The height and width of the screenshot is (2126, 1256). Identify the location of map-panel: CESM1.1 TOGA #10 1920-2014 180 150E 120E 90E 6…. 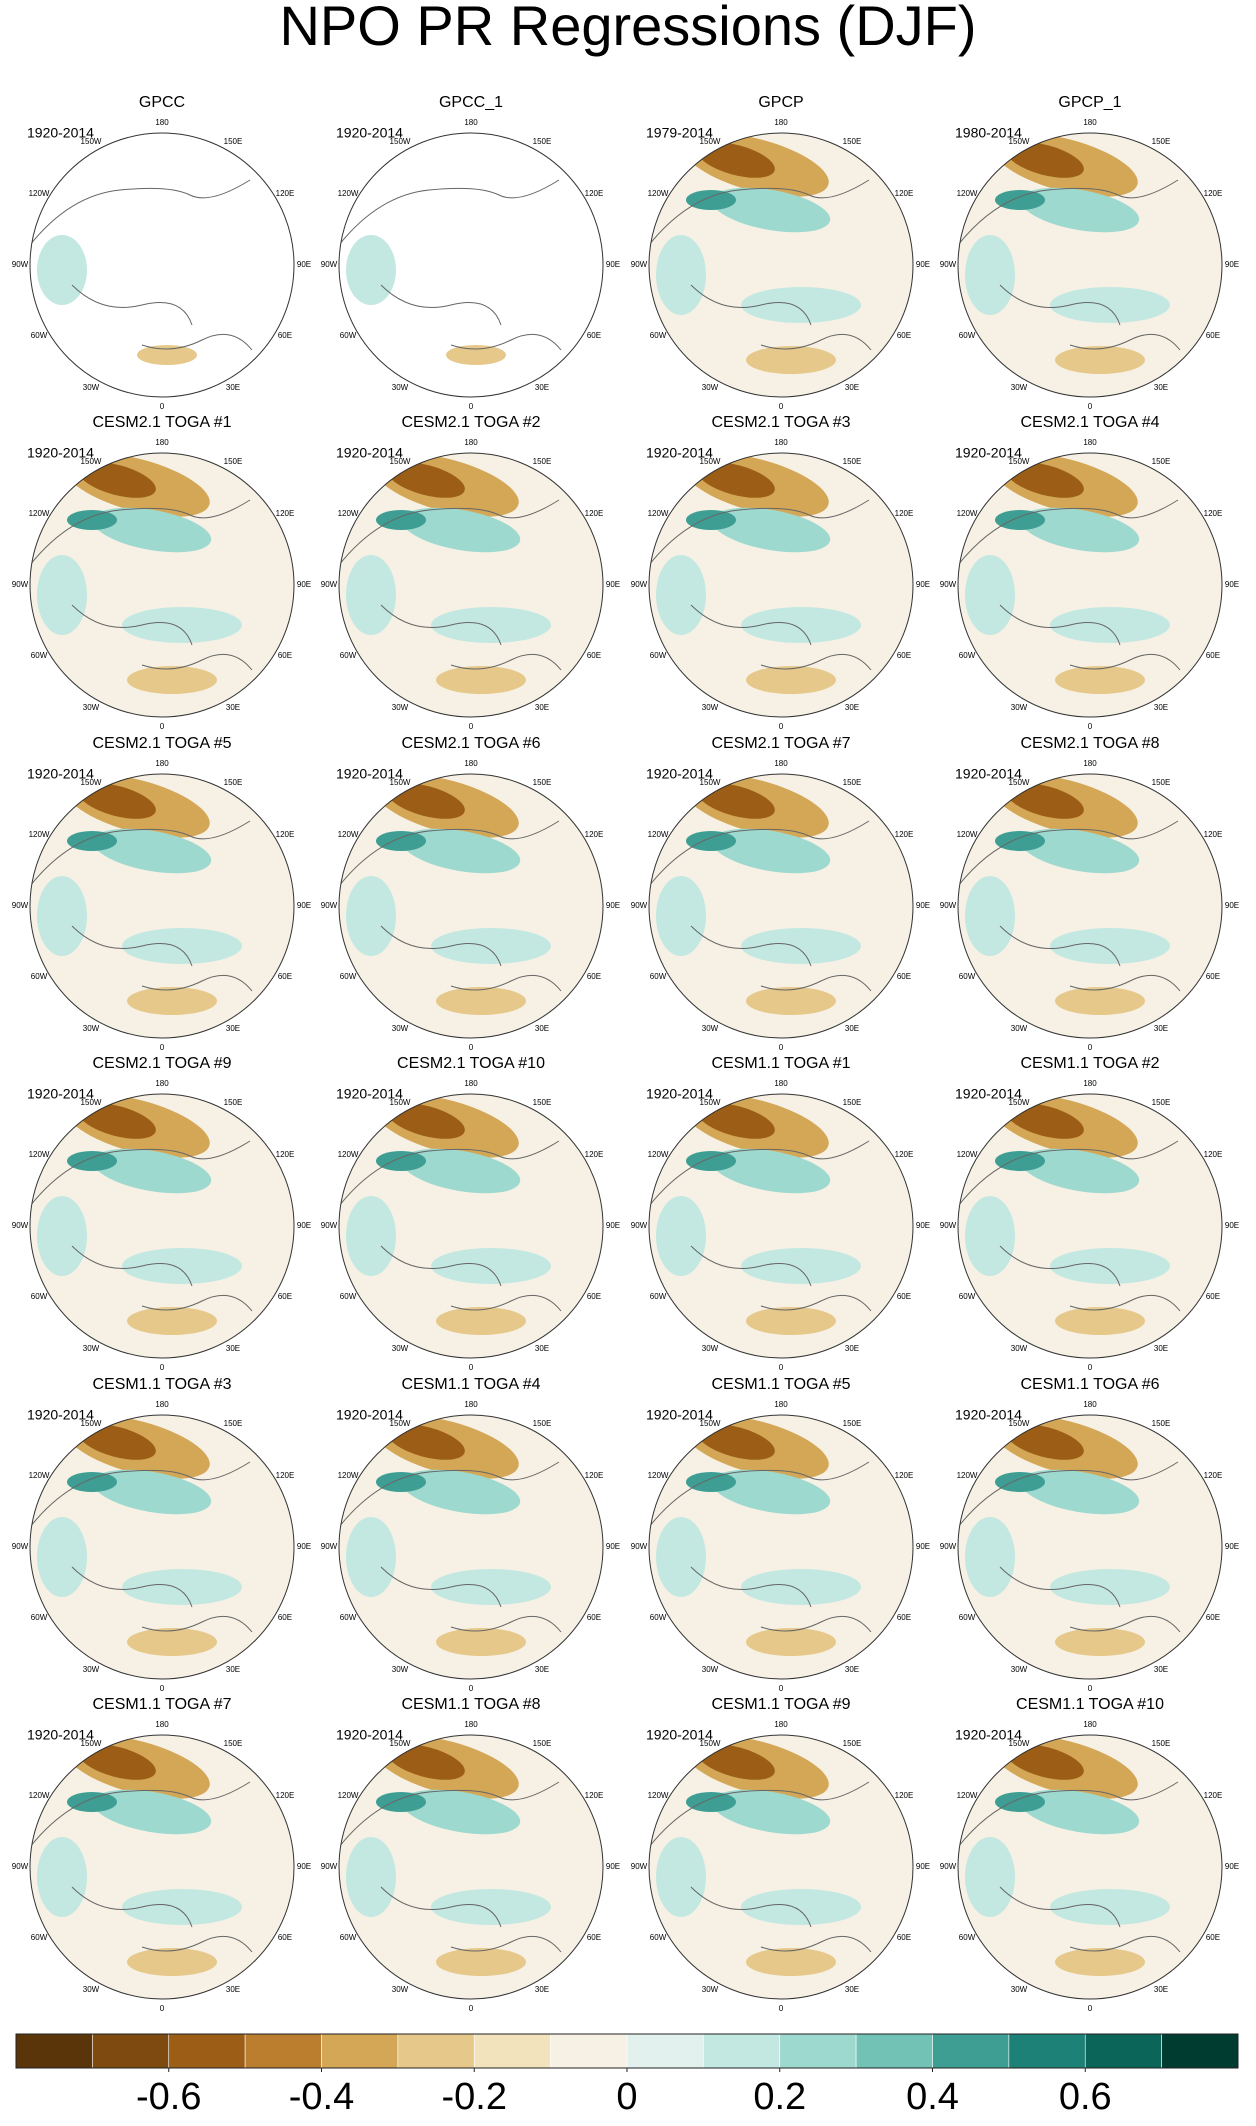
(1089, 1854).